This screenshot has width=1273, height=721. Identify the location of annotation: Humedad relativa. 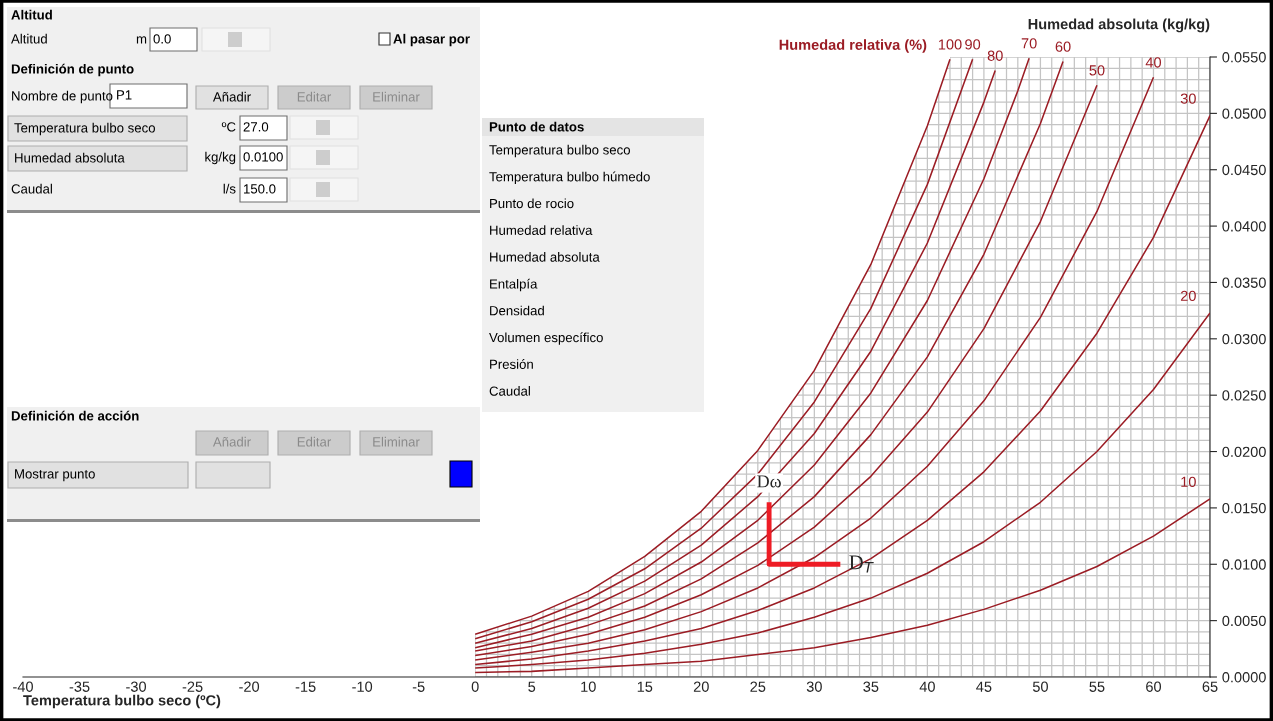
(541, 230).